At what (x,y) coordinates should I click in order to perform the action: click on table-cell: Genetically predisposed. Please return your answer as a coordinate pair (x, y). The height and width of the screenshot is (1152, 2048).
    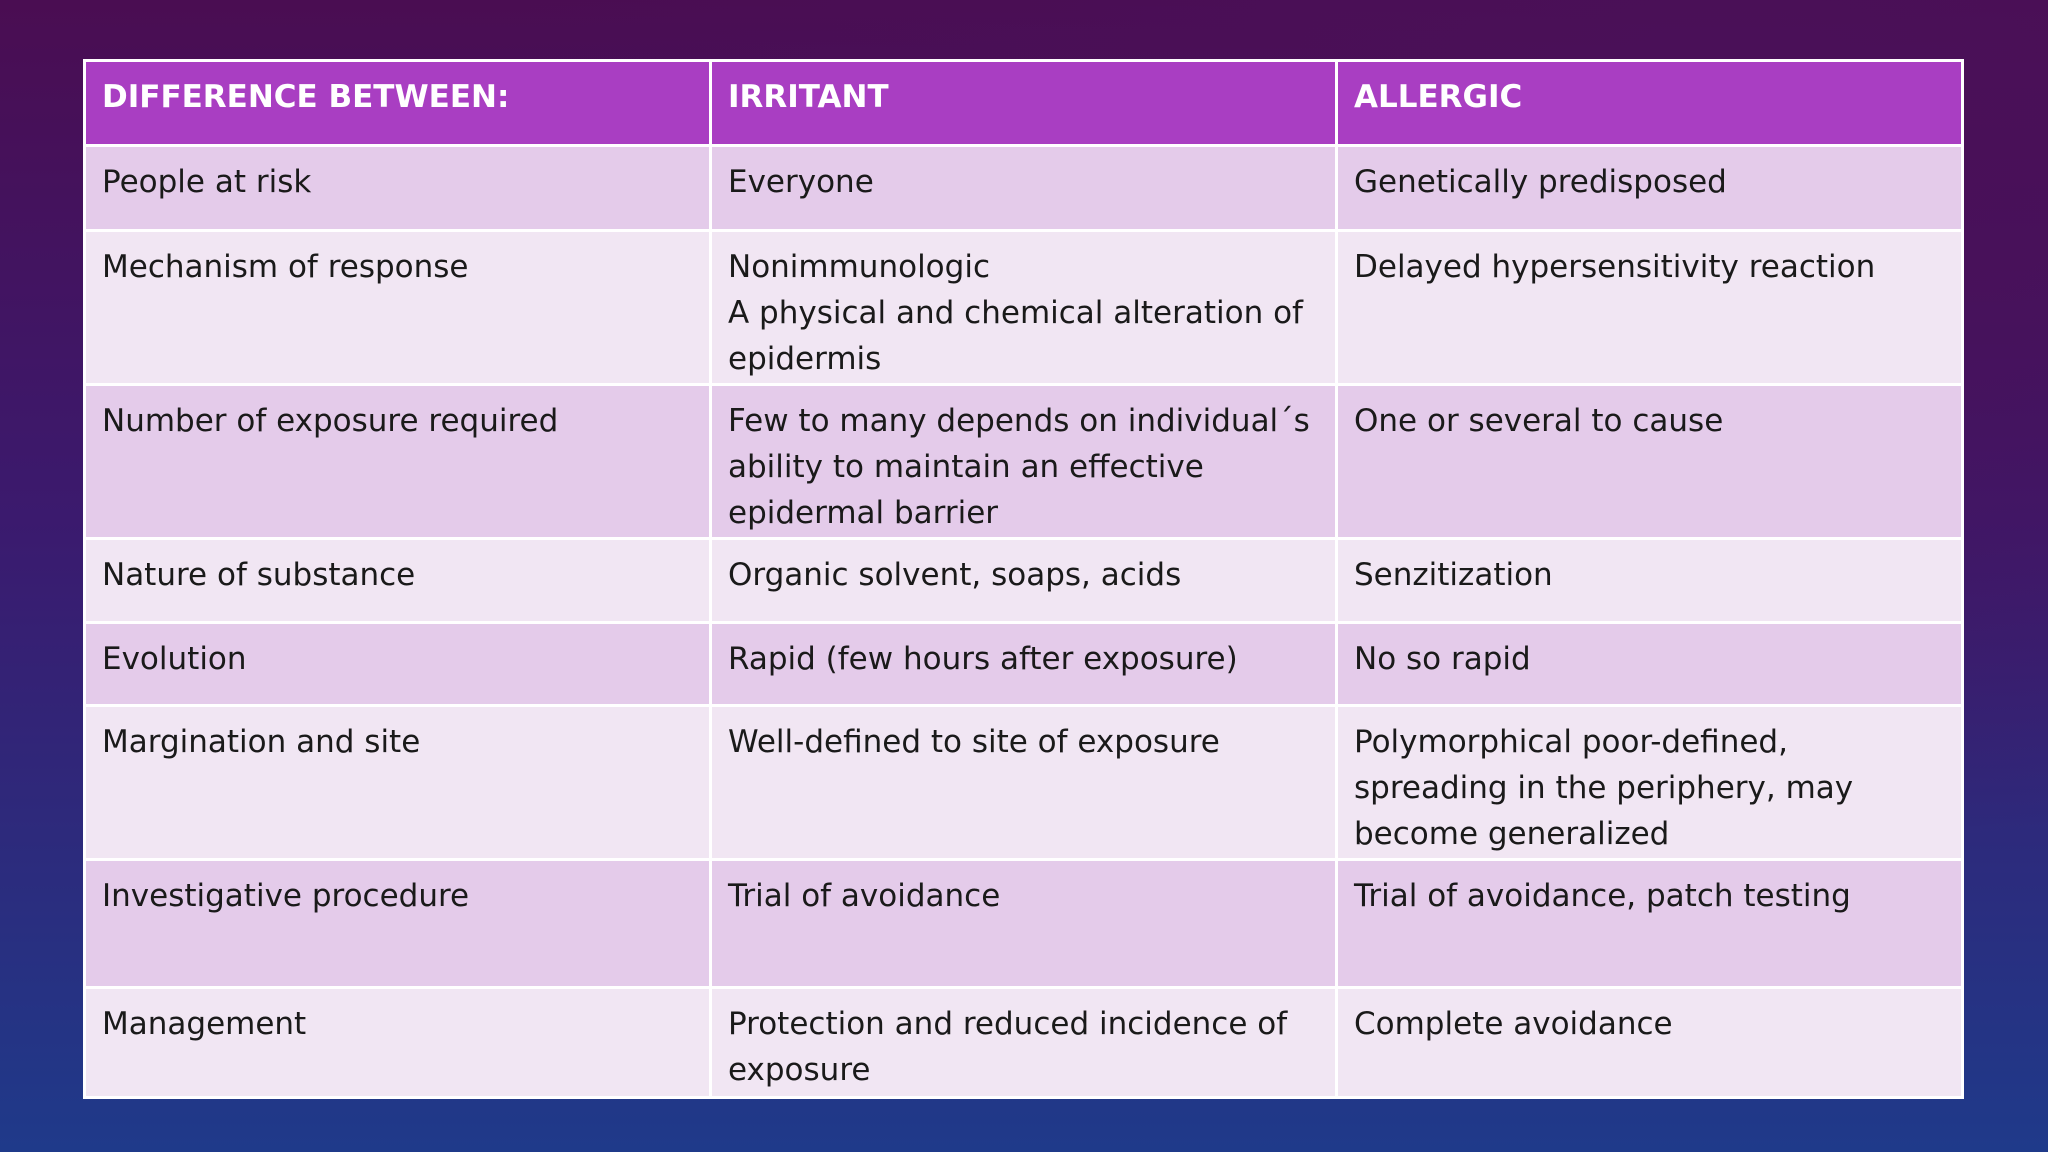
    Looking at the image, I should click on (1649, 188).